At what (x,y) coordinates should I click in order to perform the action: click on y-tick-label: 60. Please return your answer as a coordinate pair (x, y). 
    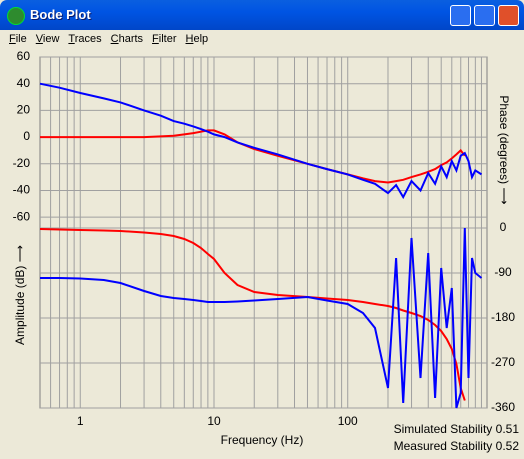
    Looking at the image, I should click on (24, 56).